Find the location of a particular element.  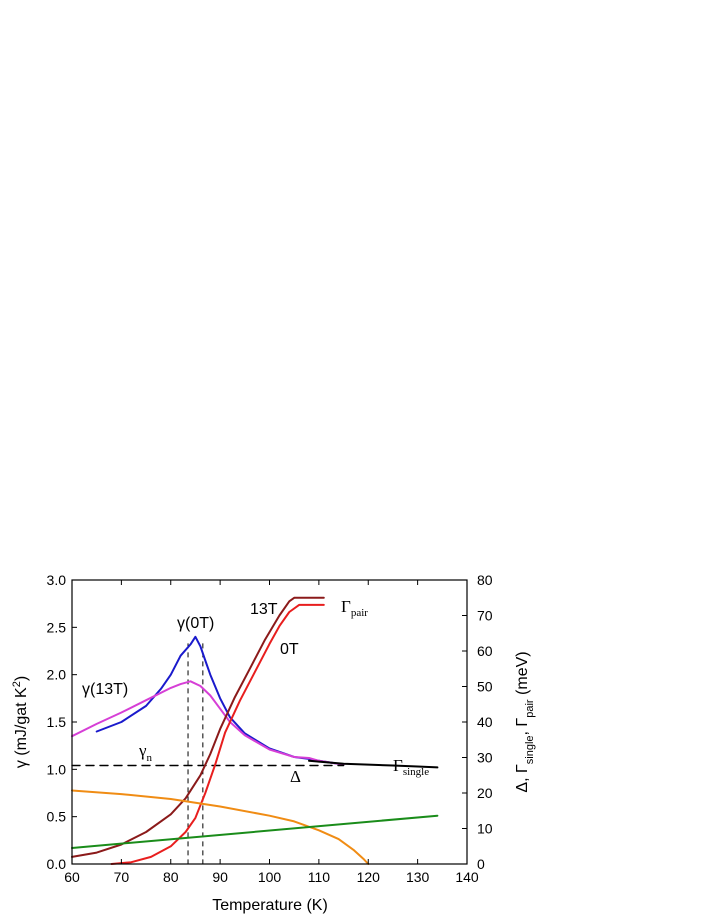

x-tick-label: 60 is located at coordinates (72, 877).